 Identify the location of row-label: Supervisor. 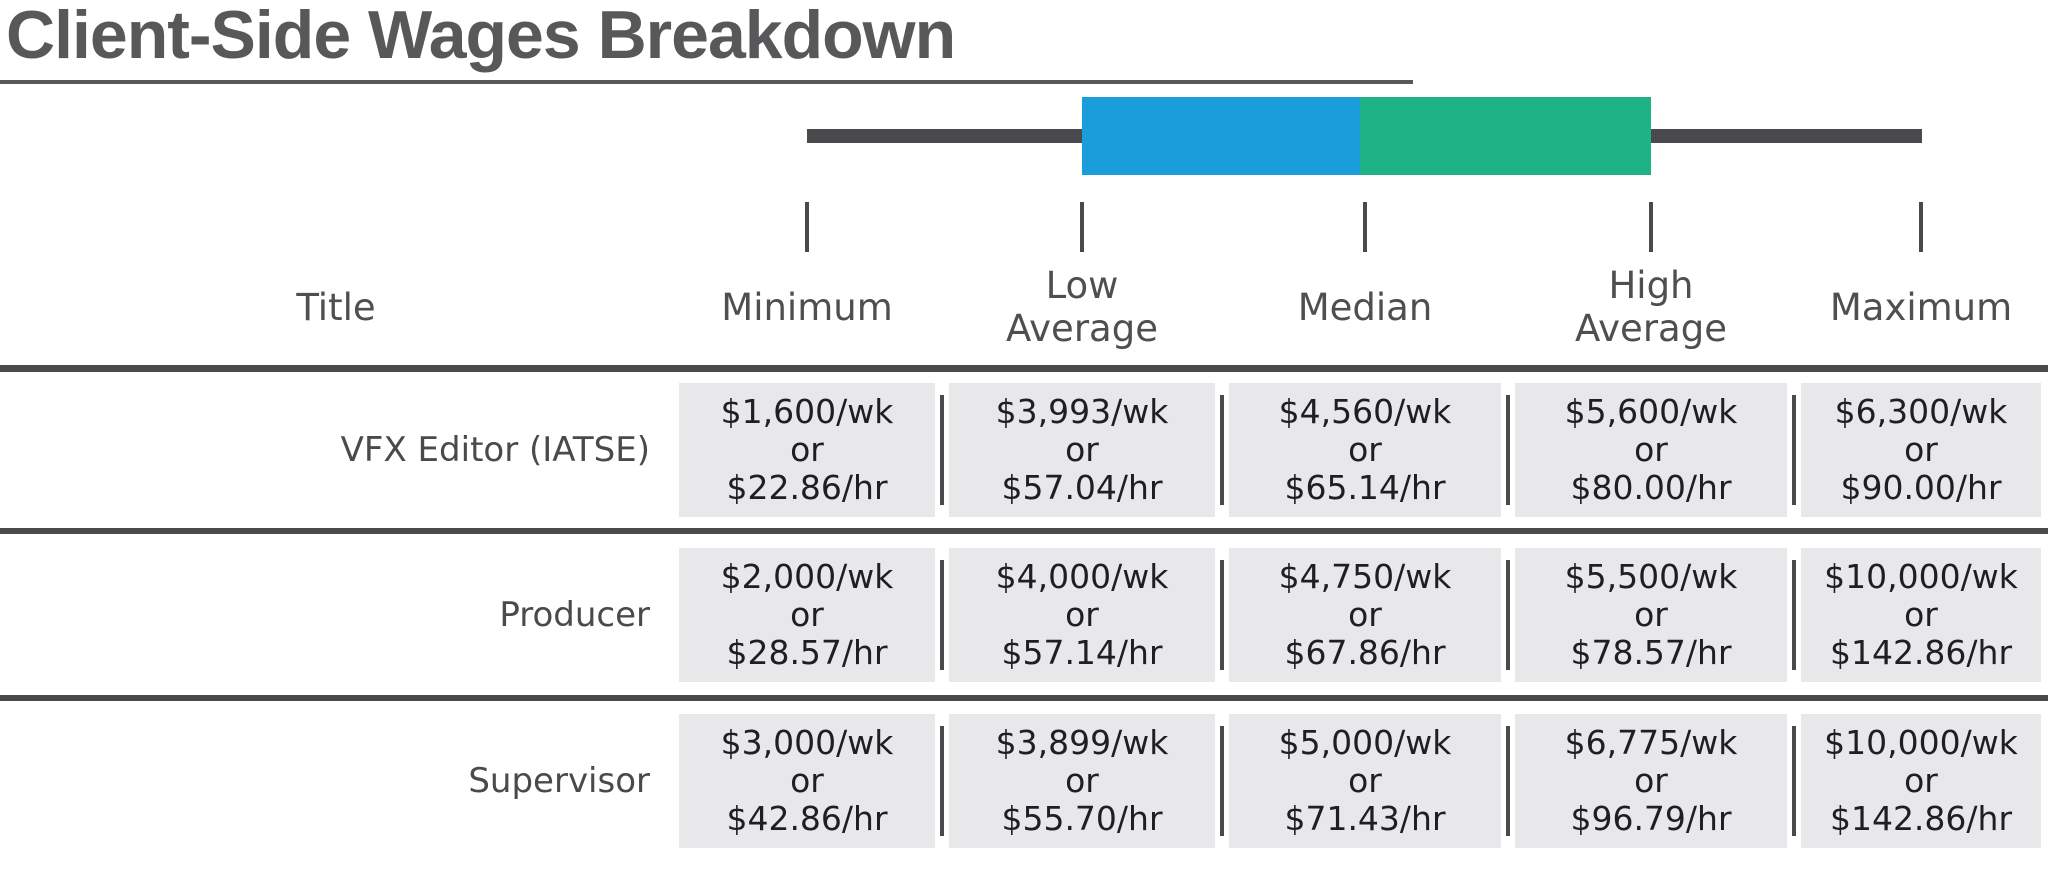
(559, 780).